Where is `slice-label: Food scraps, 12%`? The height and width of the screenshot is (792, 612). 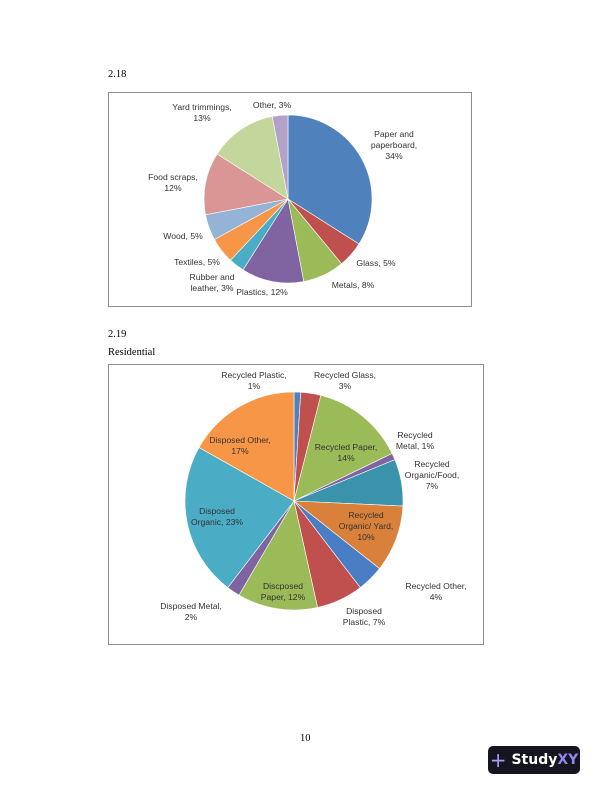 slice-label: Food scraps, 12% is located at coordinates (173, 182).